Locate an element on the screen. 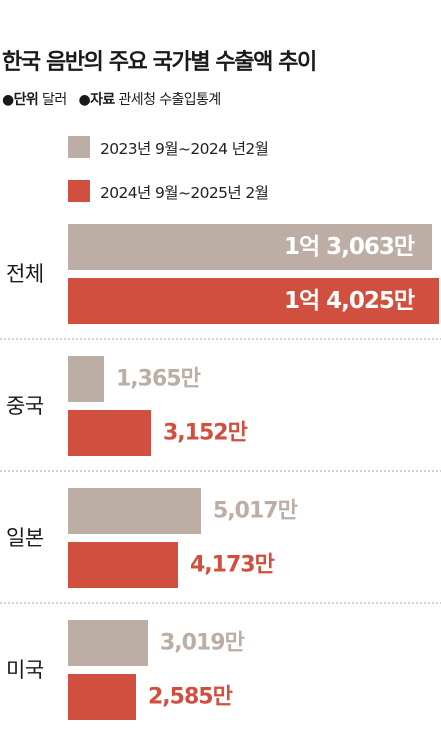 The image size is (441, 753). bar-group: 5,017만 4,173만 일본 is located at coordinates (152, 538).